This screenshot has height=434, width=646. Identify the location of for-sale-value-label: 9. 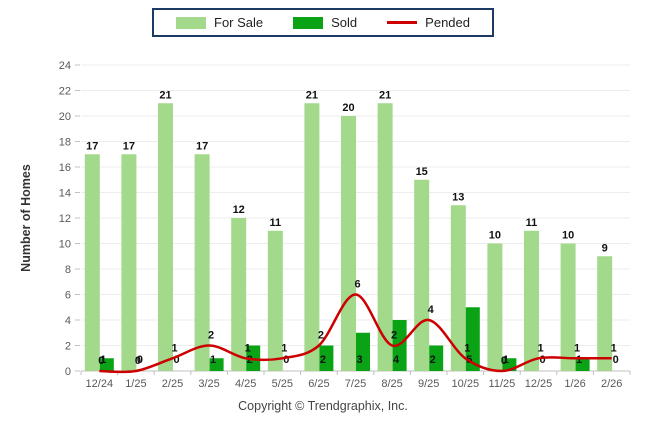
(605, 248).